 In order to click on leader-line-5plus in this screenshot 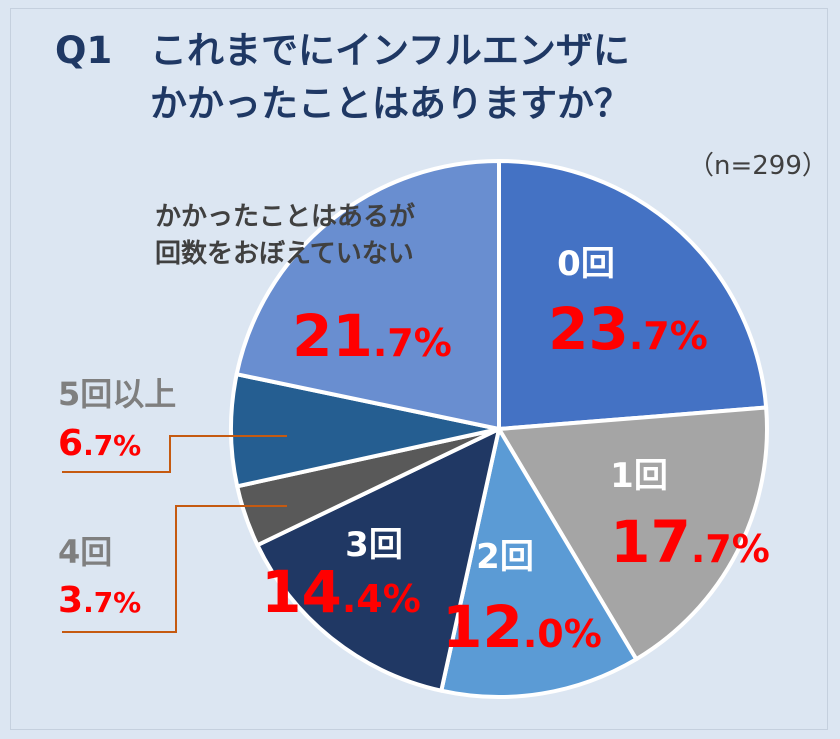, I will do `click(174, 454)`.